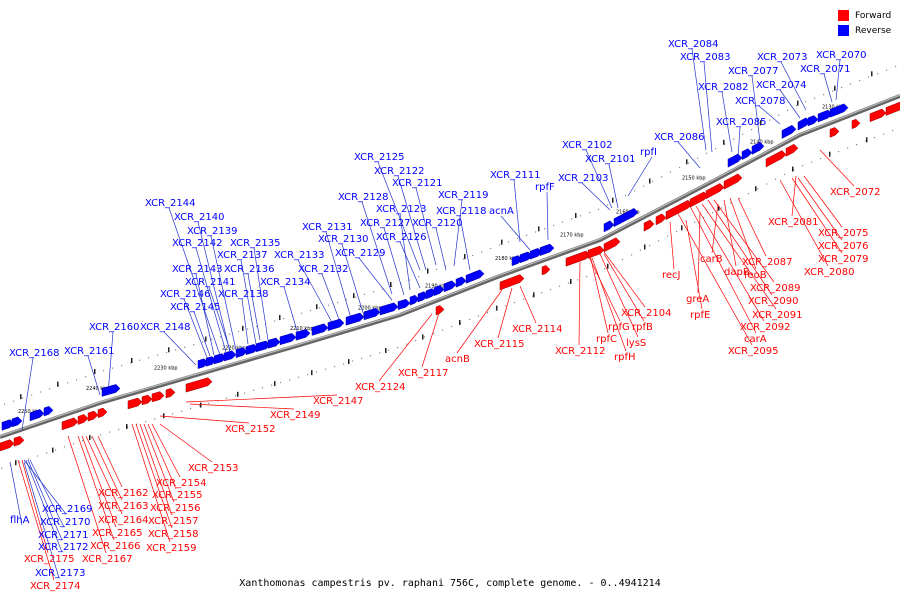 This screenshot has height=600, width=900. I want to click on gene-label-xcr-2131: XCR_2131, so click(327, 227).